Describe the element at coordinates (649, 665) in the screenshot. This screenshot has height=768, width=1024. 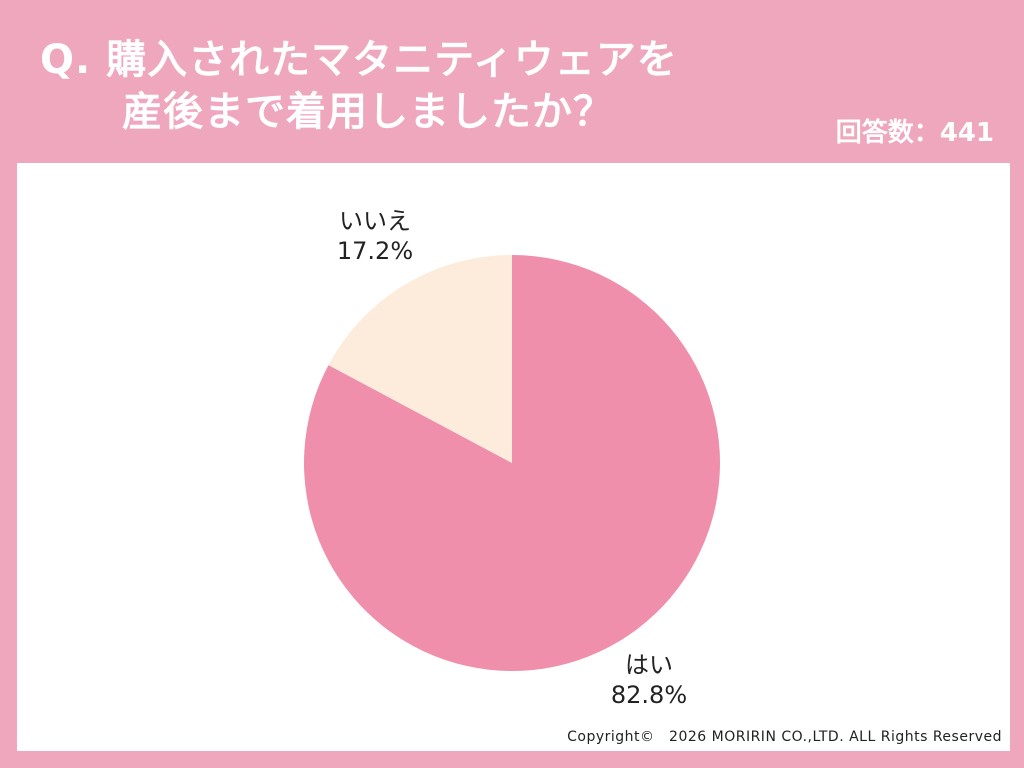
I see `slice-category-label-0: はい` at that location.